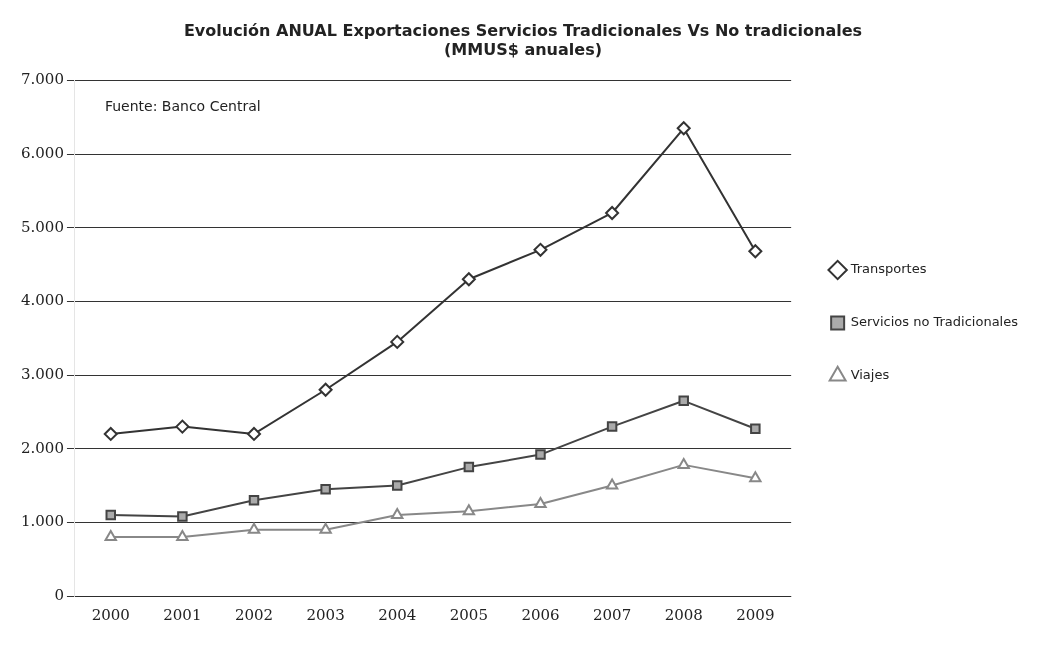 Image resolution: width=1048 pixels, height=653 pixels. I want to click on legend-label: Servicios no Tradicionales, so click(934, 322).